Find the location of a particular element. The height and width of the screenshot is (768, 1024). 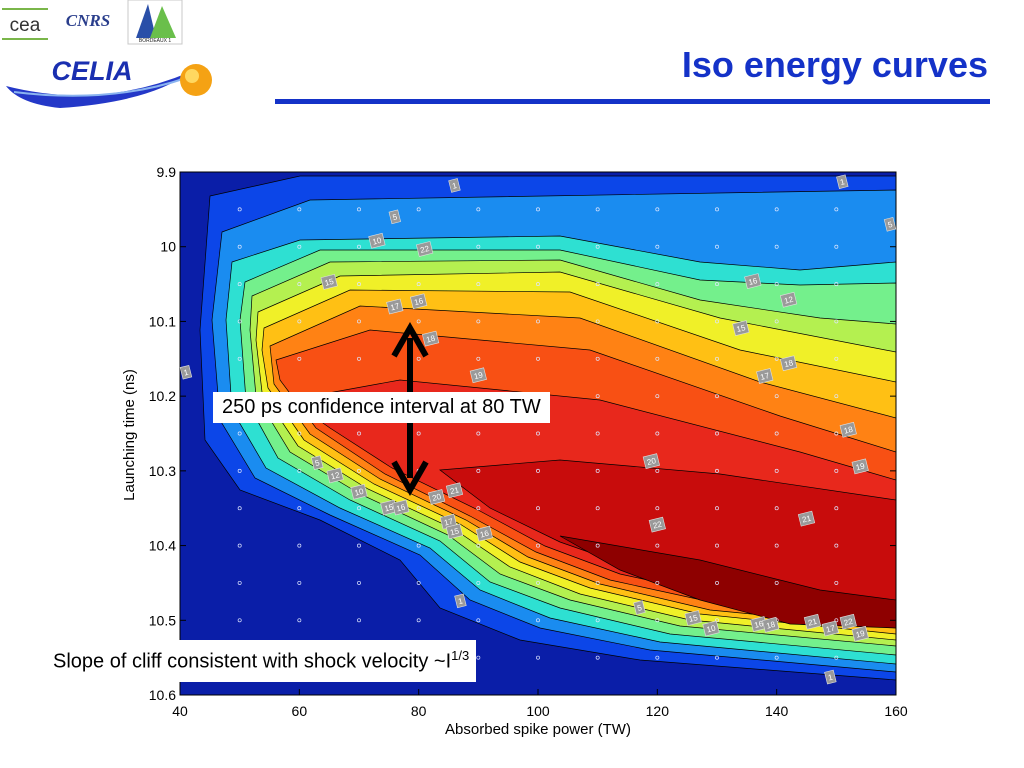

contour-label: 21 is located at coordinates (806, 518).